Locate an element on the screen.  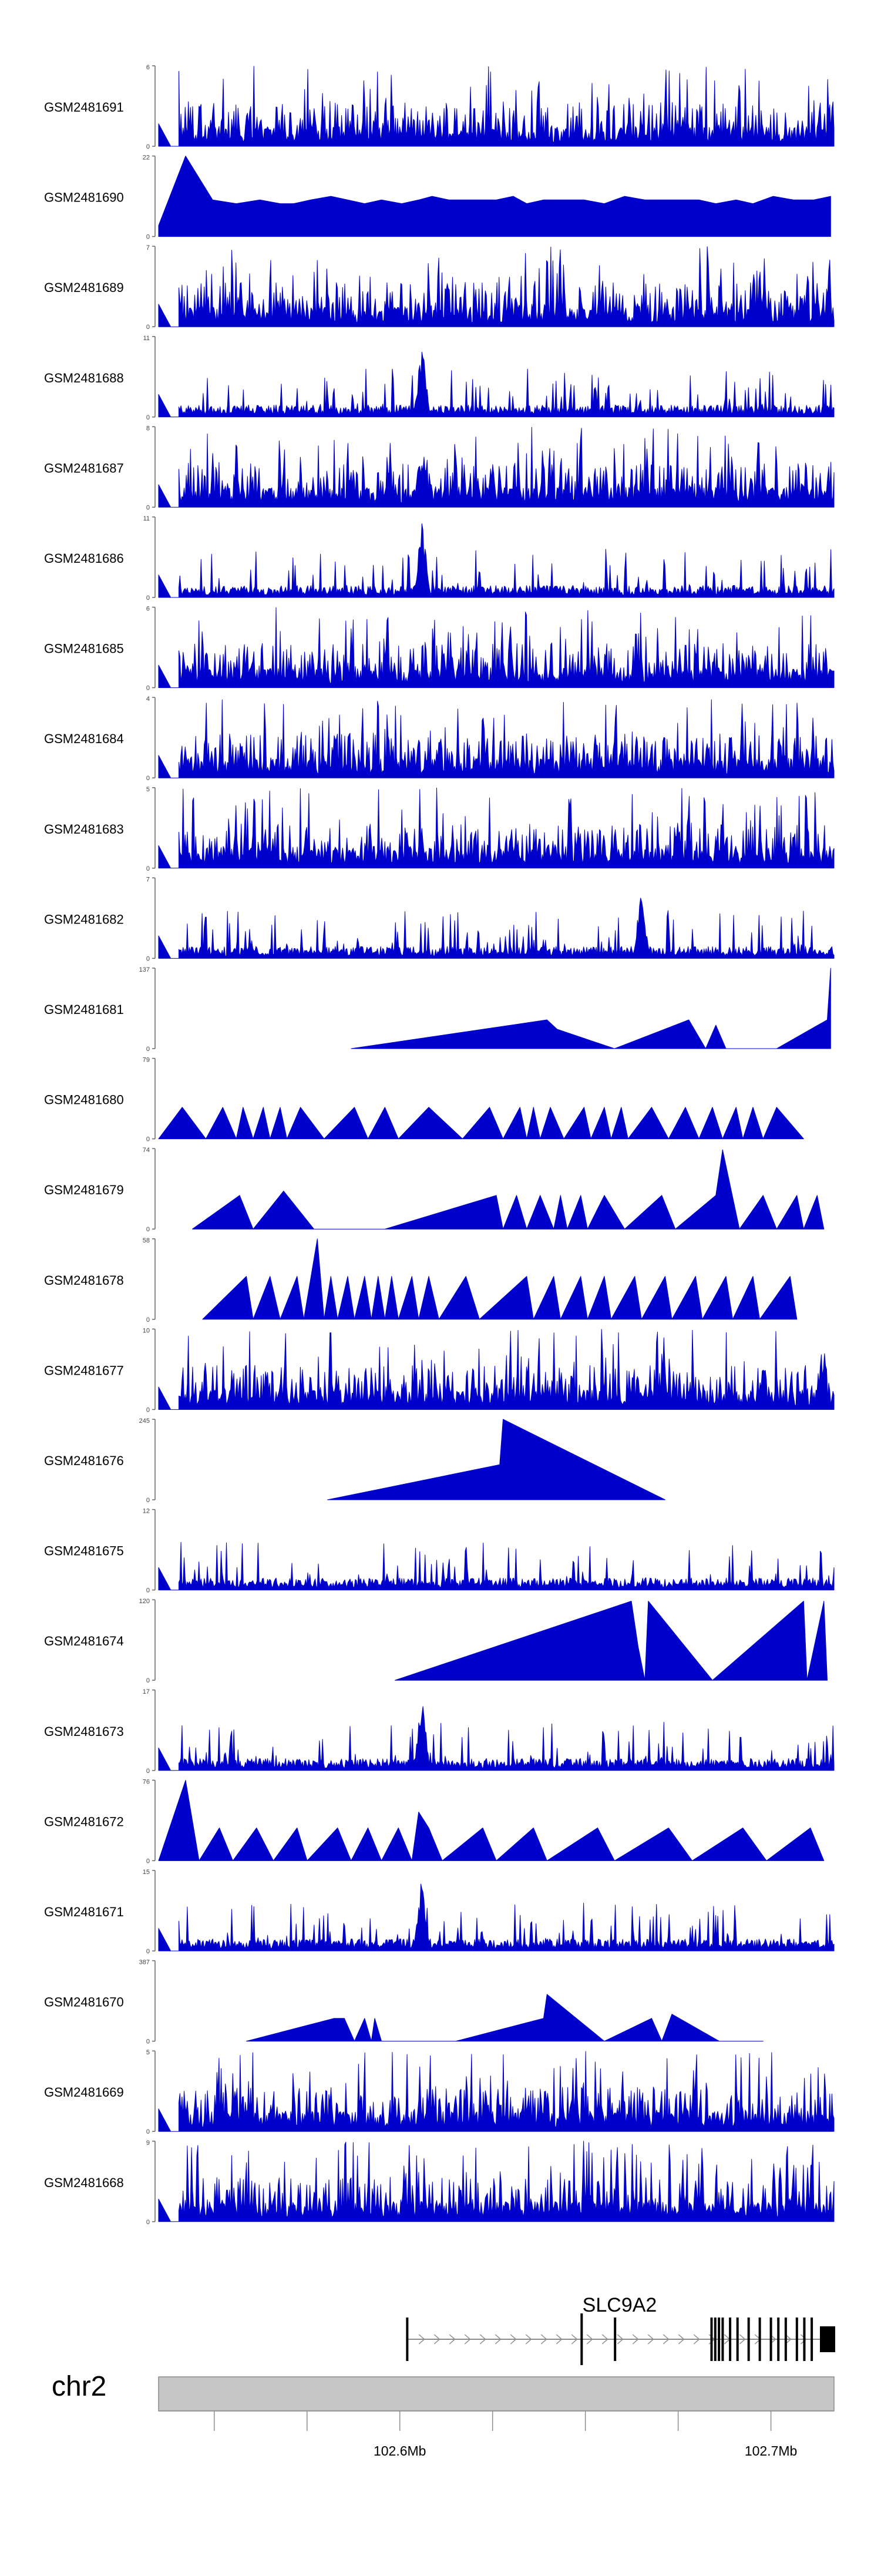
track-GSM2481680: GSM2481680 79 0 is located at coordinates (424, 1100).